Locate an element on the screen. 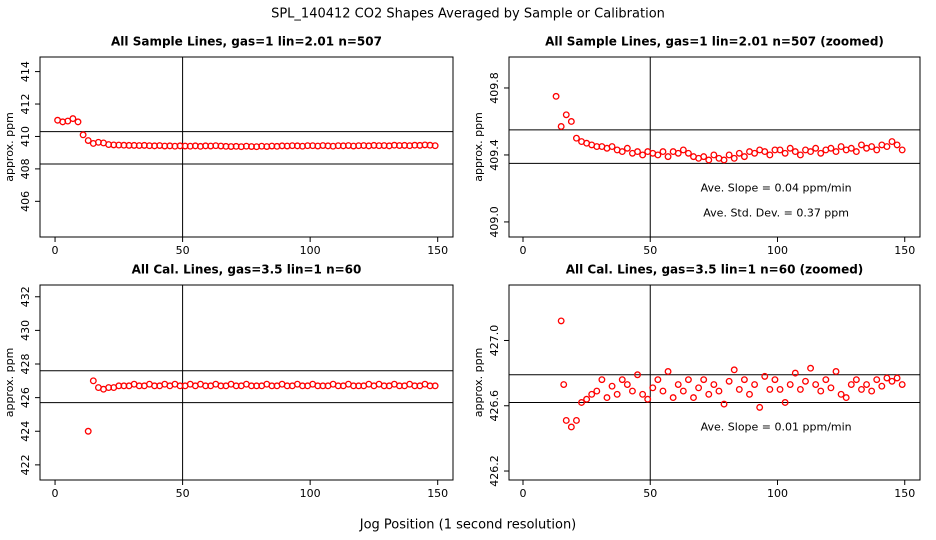 The width and height of the screenshot is (936, 540). annotation: Ave. Slope = 0.01 ppm/min is located at coordinates (776, 426).